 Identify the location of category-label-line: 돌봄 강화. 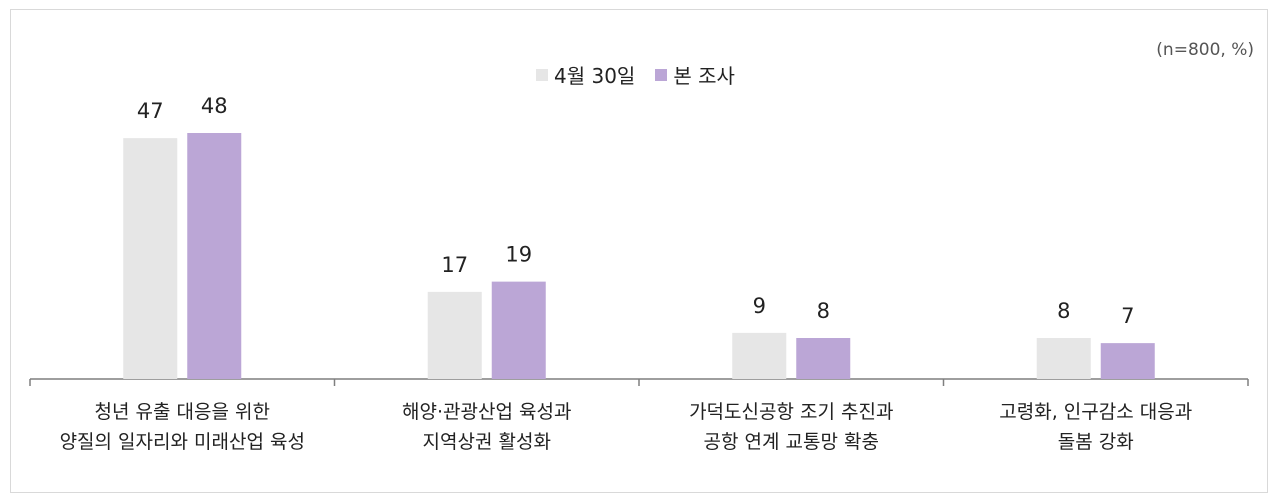
(1095, 442).